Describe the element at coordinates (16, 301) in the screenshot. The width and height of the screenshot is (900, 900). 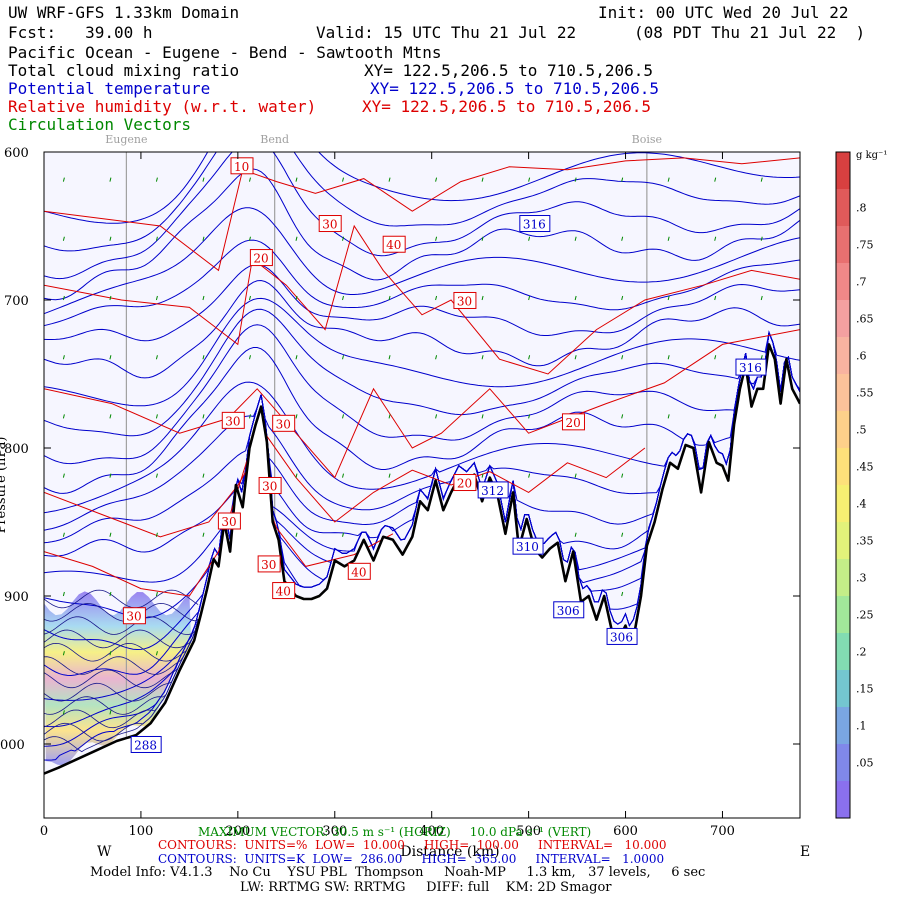
I see `y-tick-label: 700` at that location.